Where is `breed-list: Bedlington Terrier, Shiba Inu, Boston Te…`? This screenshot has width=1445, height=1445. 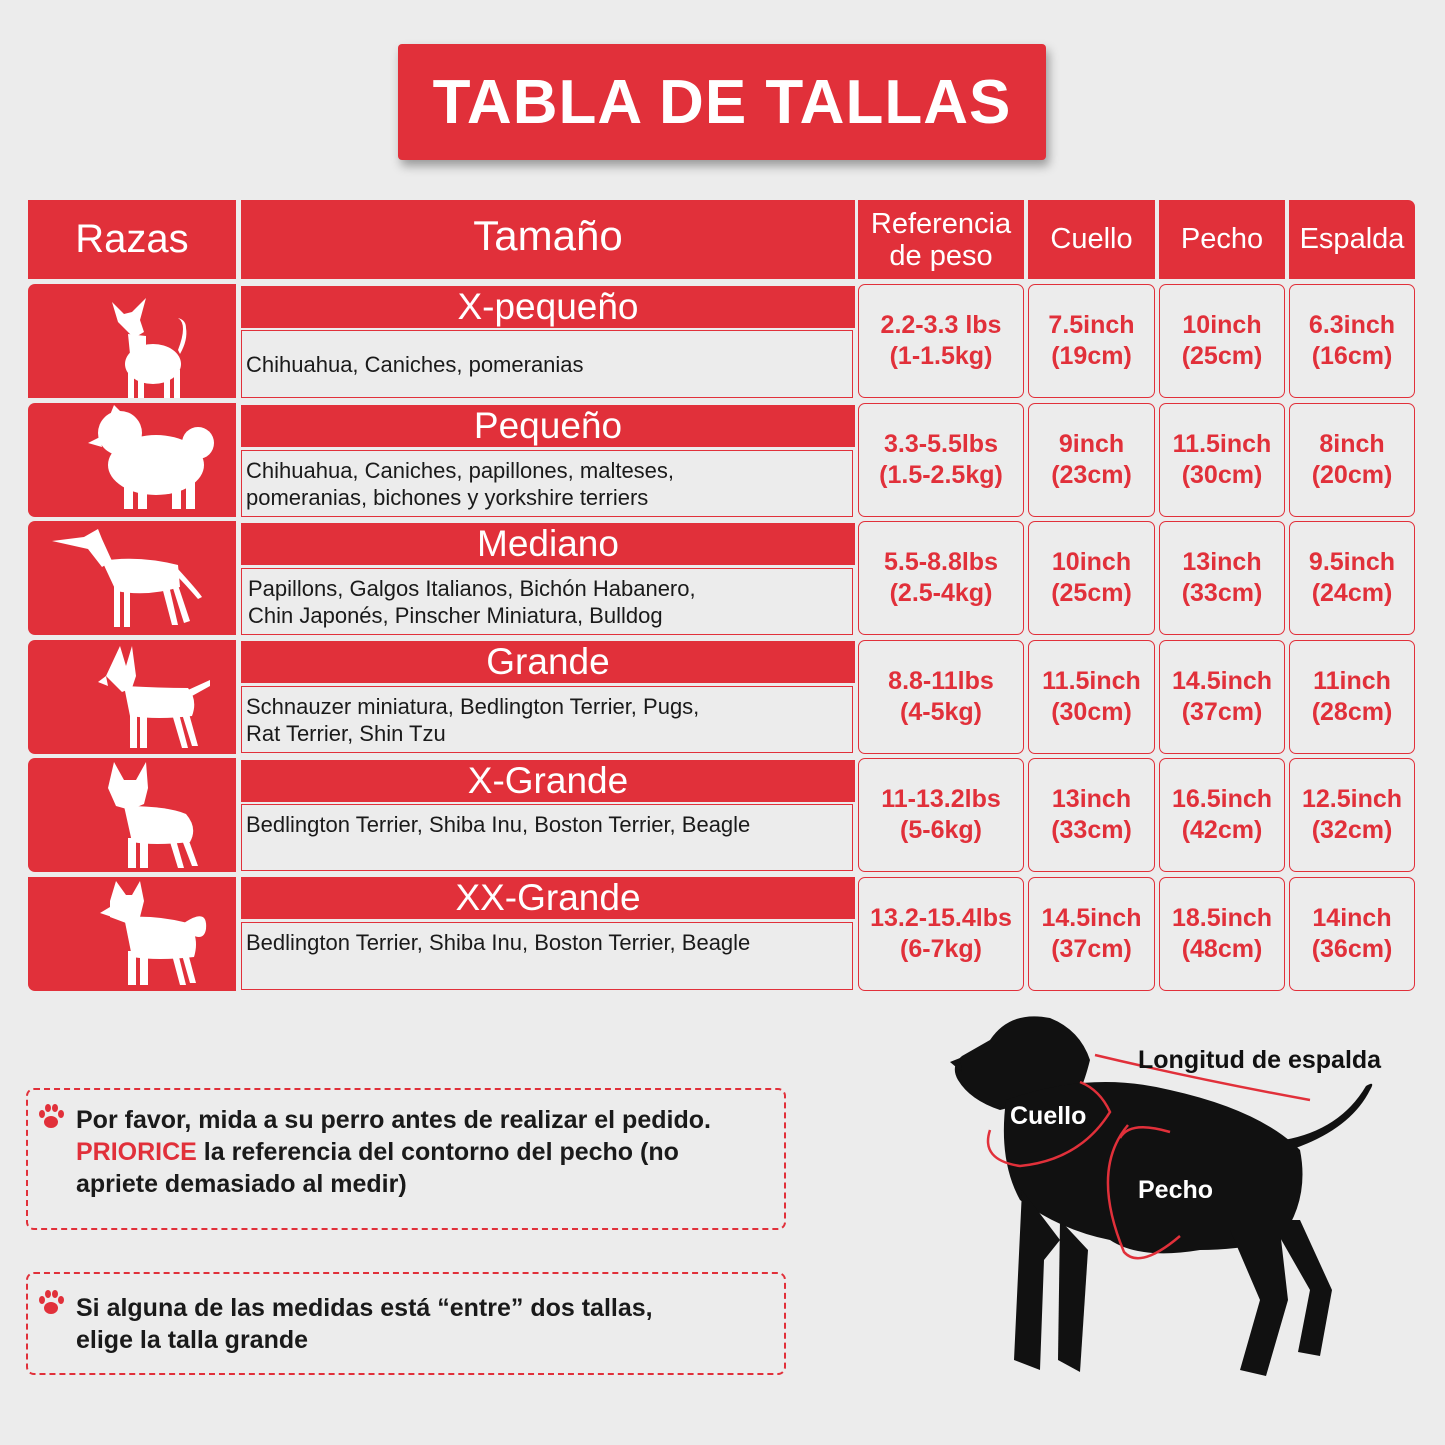
breed-list: Bedlington Terrier, Shiba Inu, Boston Te… is located at coordinates (547, 956).